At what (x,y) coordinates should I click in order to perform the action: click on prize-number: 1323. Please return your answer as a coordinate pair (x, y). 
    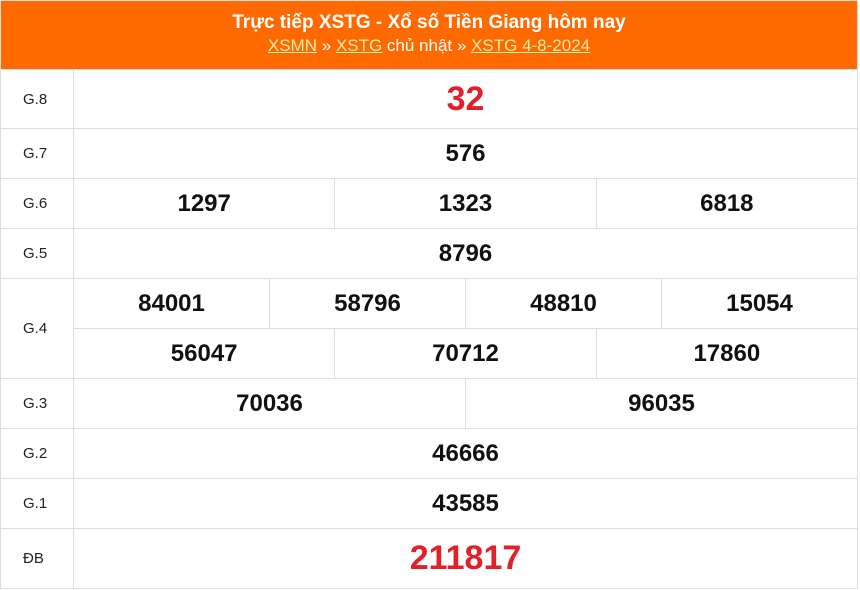
    Looking at the image, I should click on (464, 203).